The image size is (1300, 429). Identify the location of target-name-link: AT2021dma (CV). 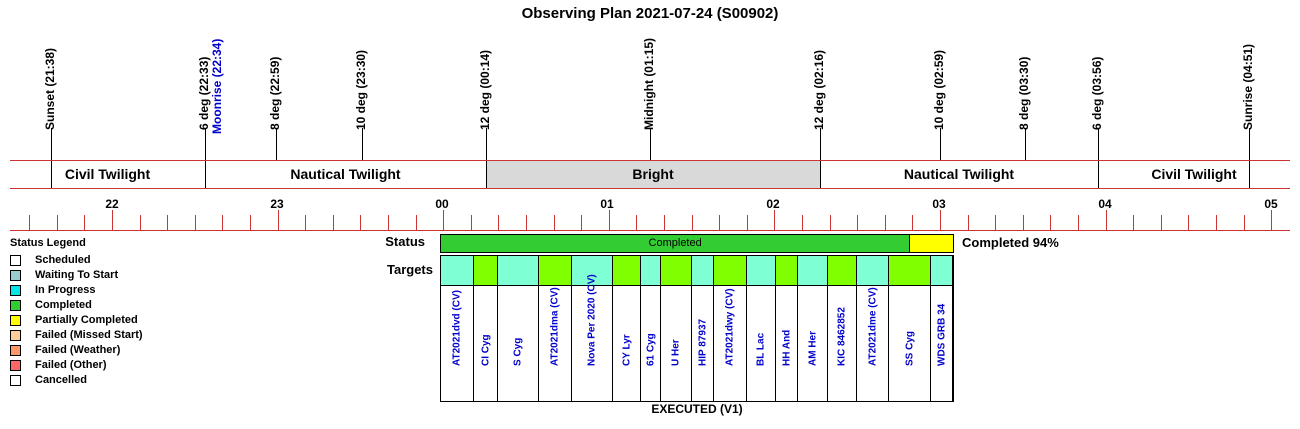
(555, 326).